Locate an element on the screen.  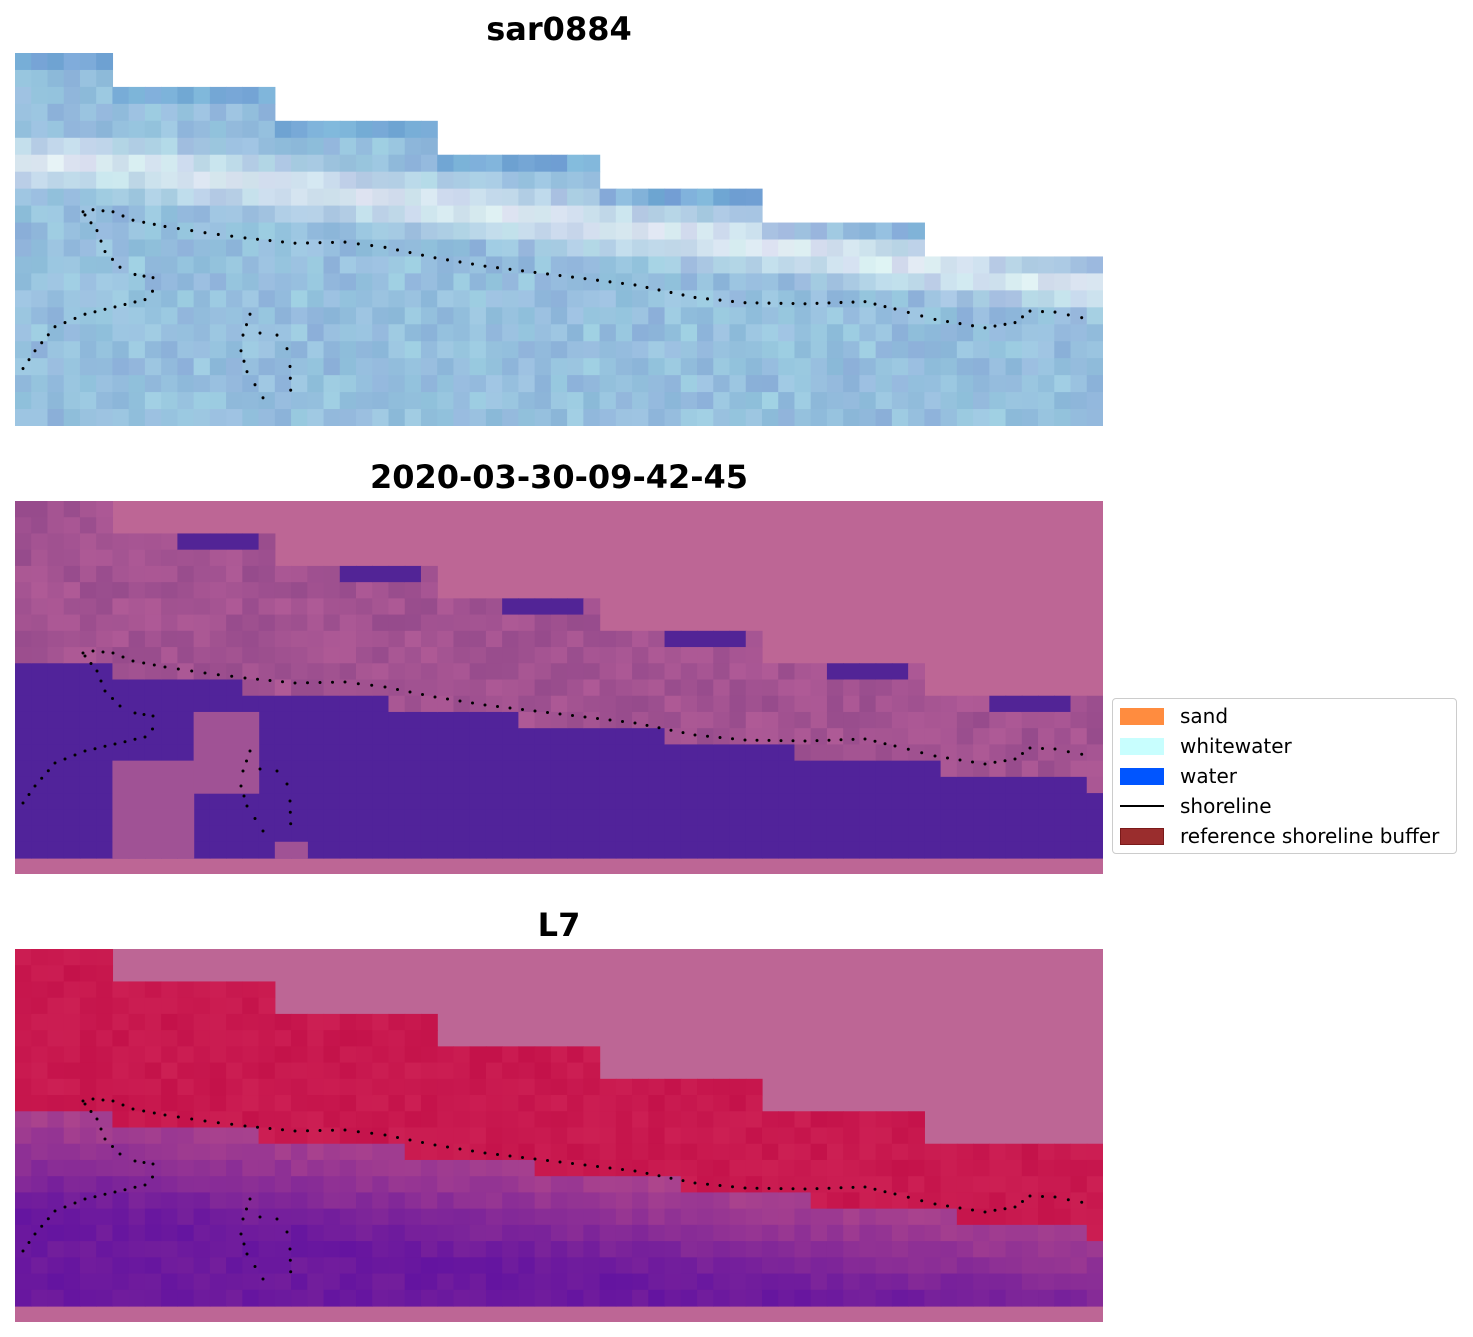
legend-label-shoreline: shoreline is located at coordinates (1226, 806).